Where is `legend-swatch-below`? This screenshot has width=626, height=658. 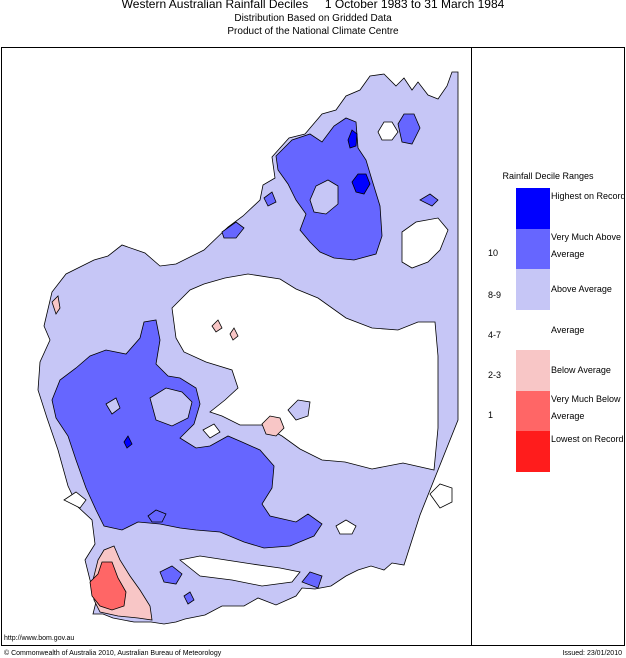 legend-swatch-below is located at coordinates (533, 370).